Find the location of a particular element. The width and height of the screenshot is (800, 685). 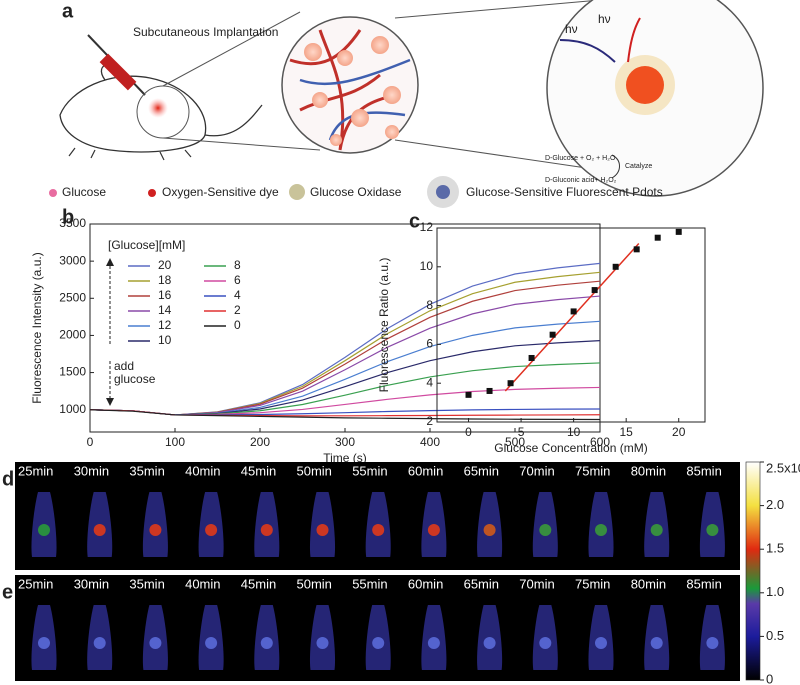

glucose-icon is located at coordinates (53, 193).